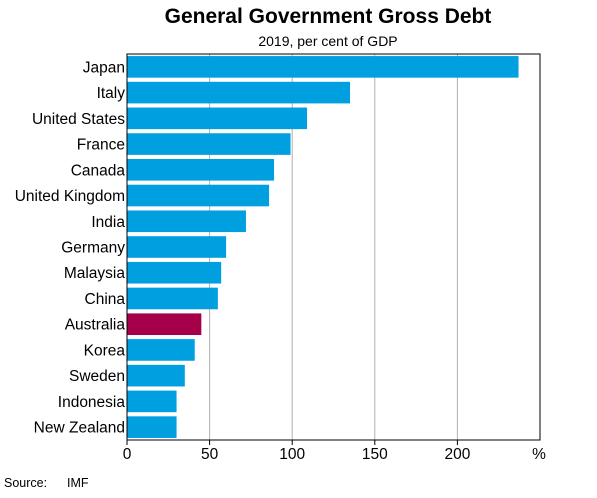 The image size is (597, 498). What do you see at coordinates (127, 454) in the screenshot?
I see `x-tick-label-0: 0` at bounding box center [127, 454].